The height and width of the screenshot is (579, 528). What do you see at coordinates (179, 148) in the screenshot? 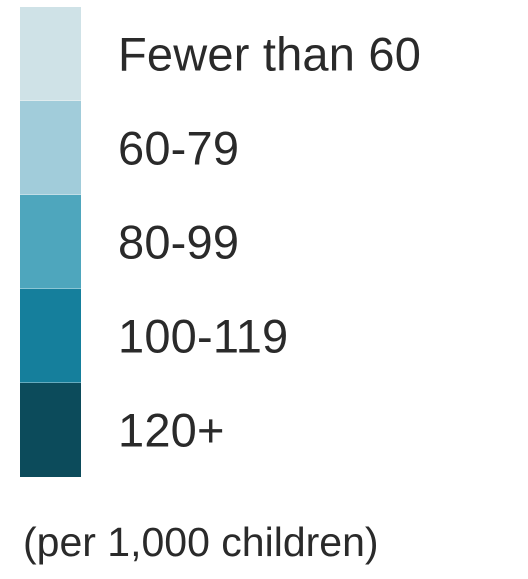
I see `legend-label: 60-79` at bounding box center [179, 148].